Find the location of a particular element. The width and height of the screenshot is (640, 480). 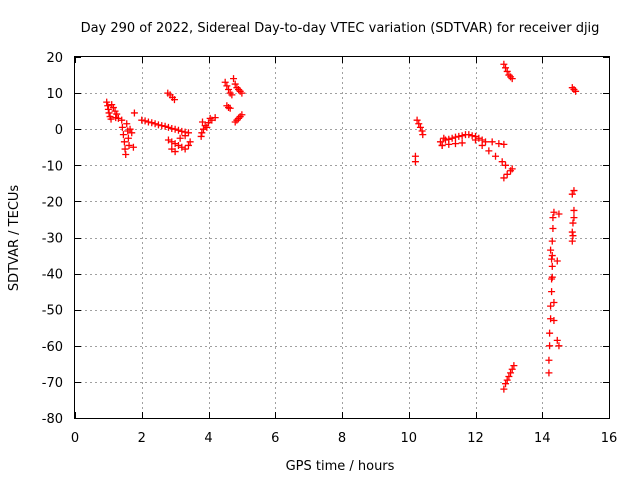

y-tick-label: -60 is located at coordinates (52, 347).